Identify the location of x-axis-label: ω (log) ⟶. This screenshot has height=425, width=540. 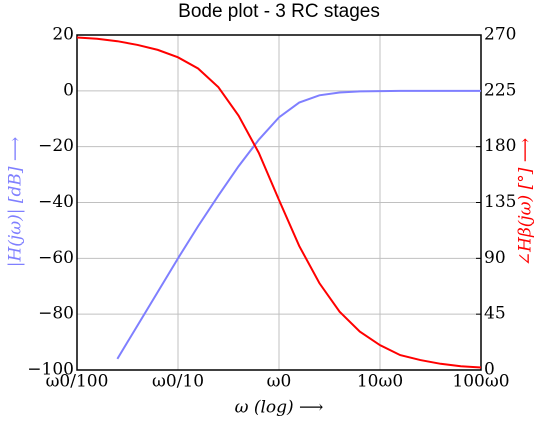
(279, 408).